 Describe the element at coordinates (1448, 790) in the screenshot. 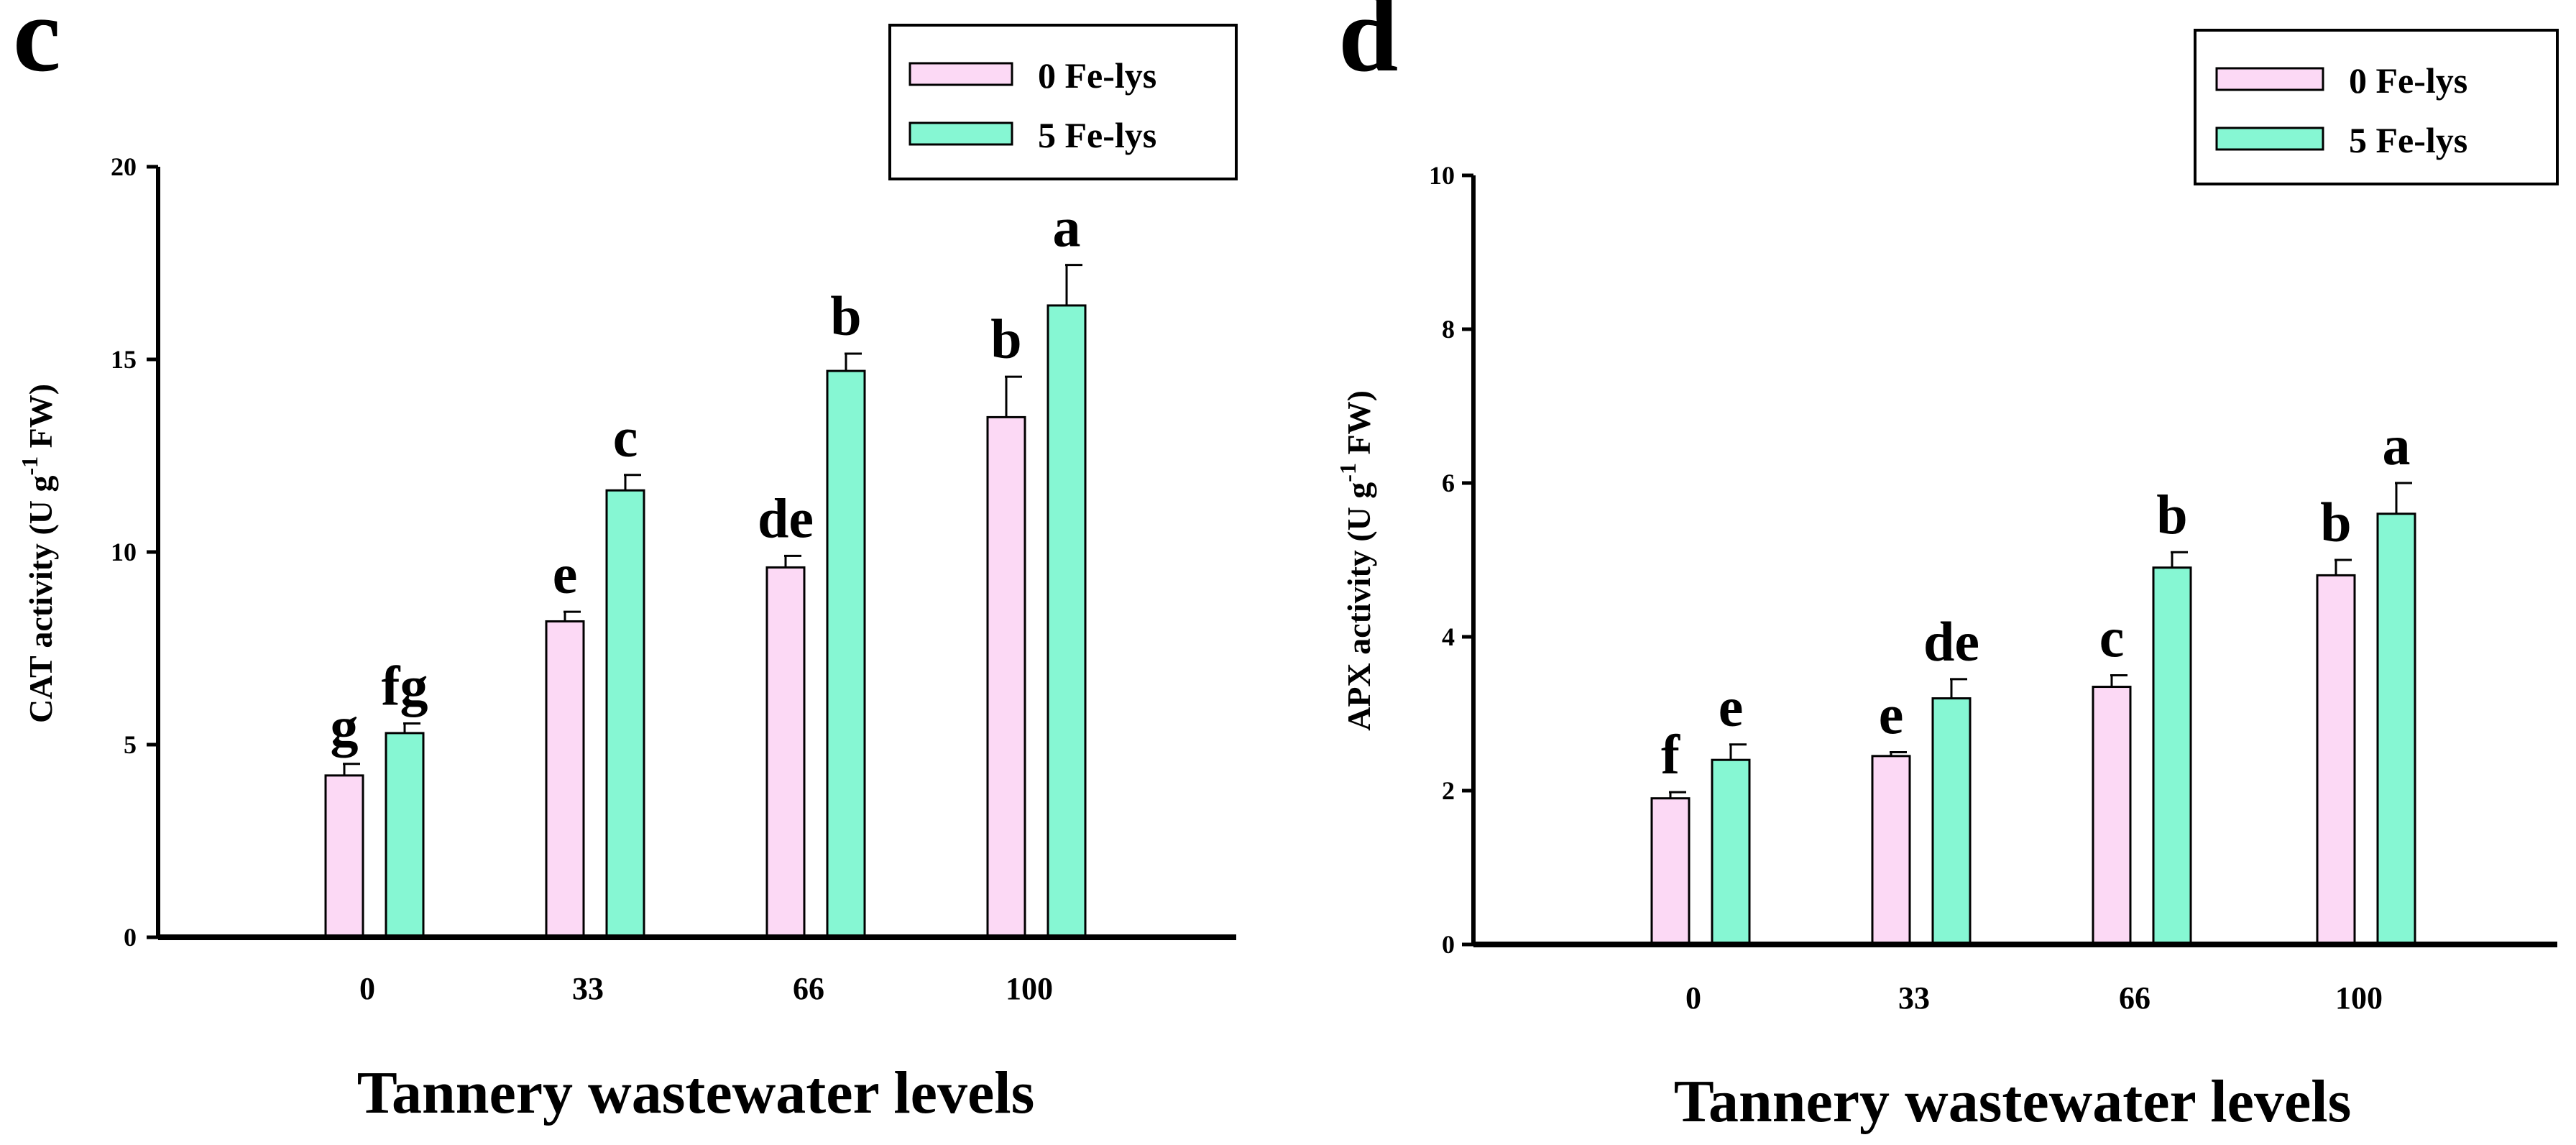

I see `y-tick-label: 2` at that location.